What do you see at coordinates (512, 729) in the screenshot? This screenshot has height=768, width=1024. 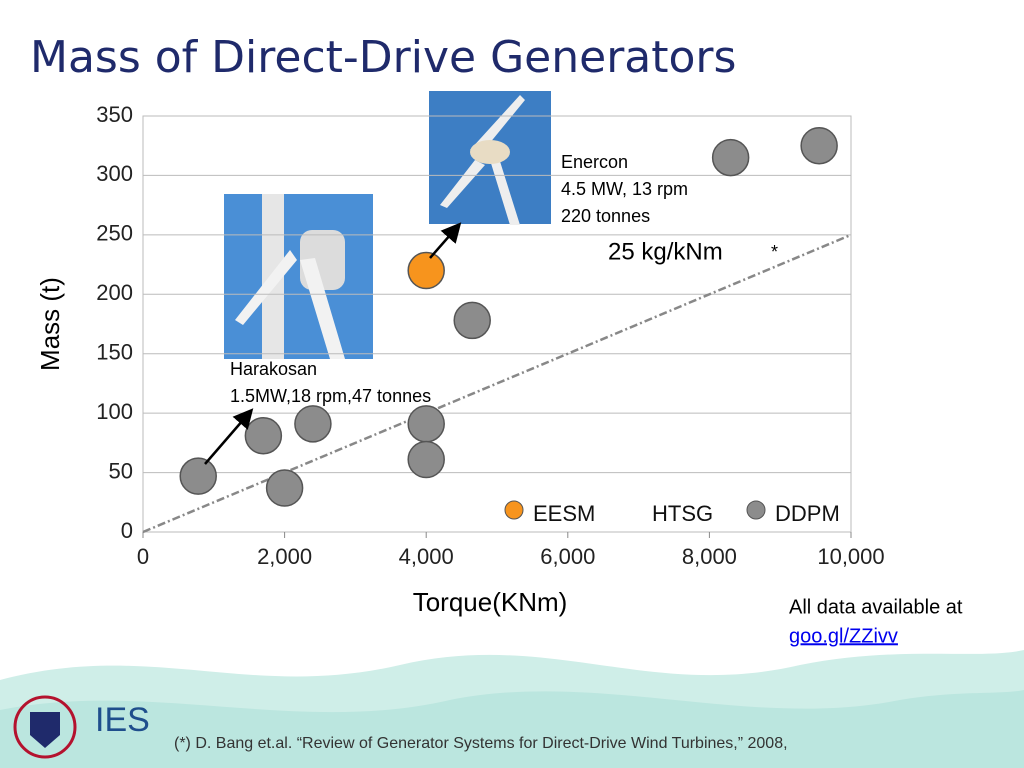 I see `wave` at bounding box center [512, 729].